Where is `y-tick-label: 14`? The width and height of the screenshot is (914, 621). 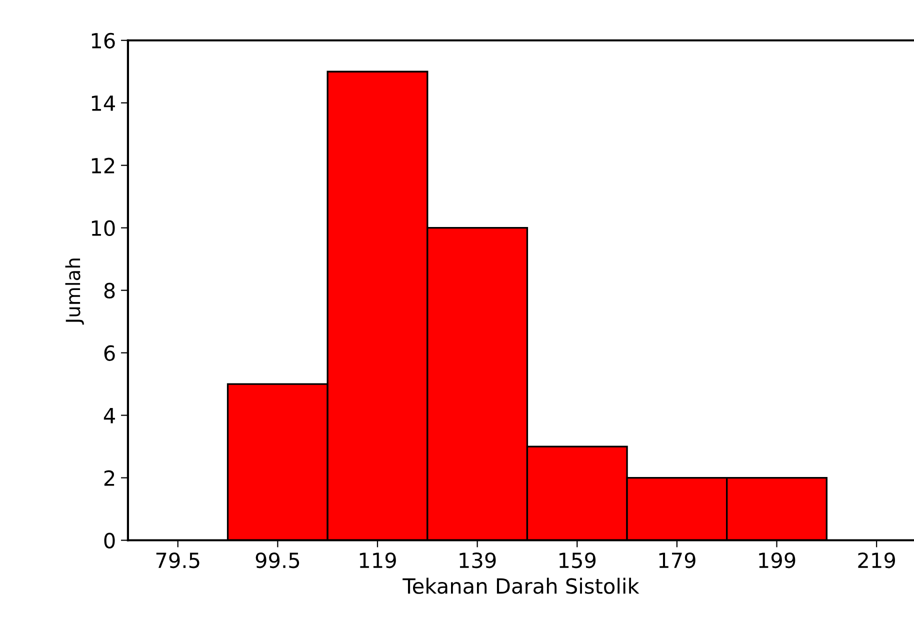 y-tick-label: 14 is located at coordinates (103, 103).